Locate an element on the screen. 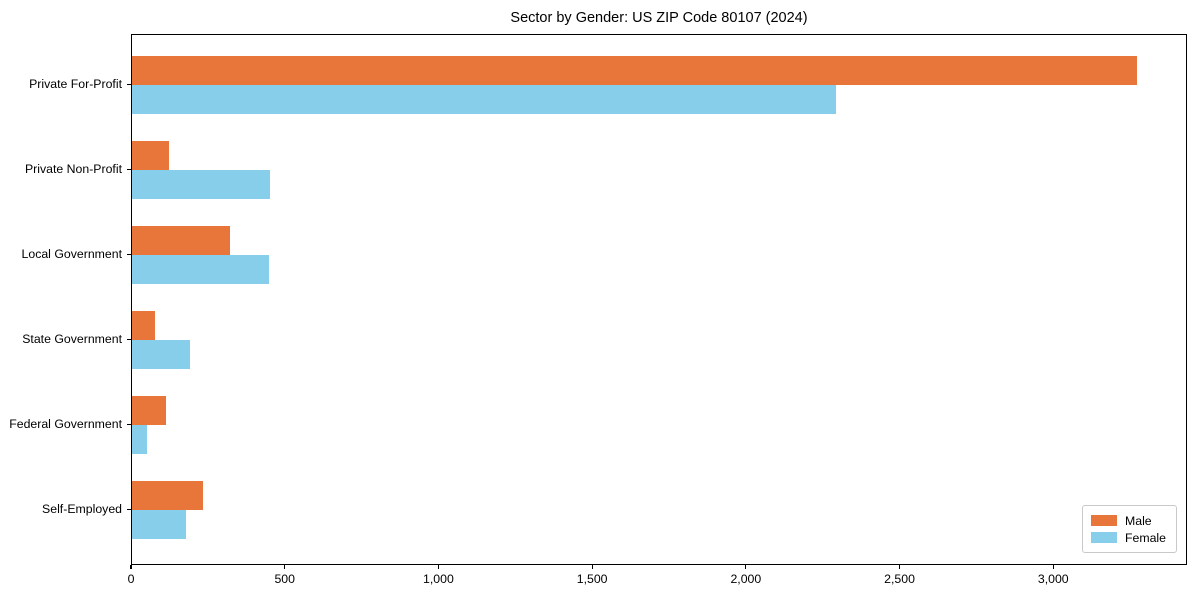 This screenshot has width=1200, height=600. bar-male-local-government is located at coordinates (181, 240).